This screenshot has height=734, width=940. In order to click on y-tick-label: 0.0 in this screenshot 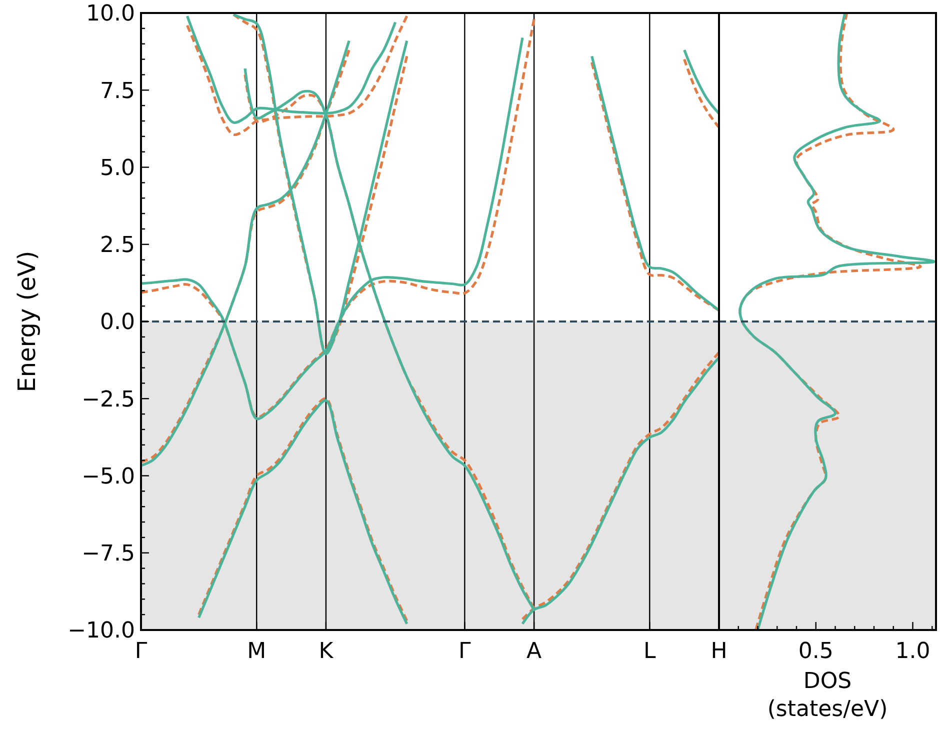, I will do `click(117, 323)`.